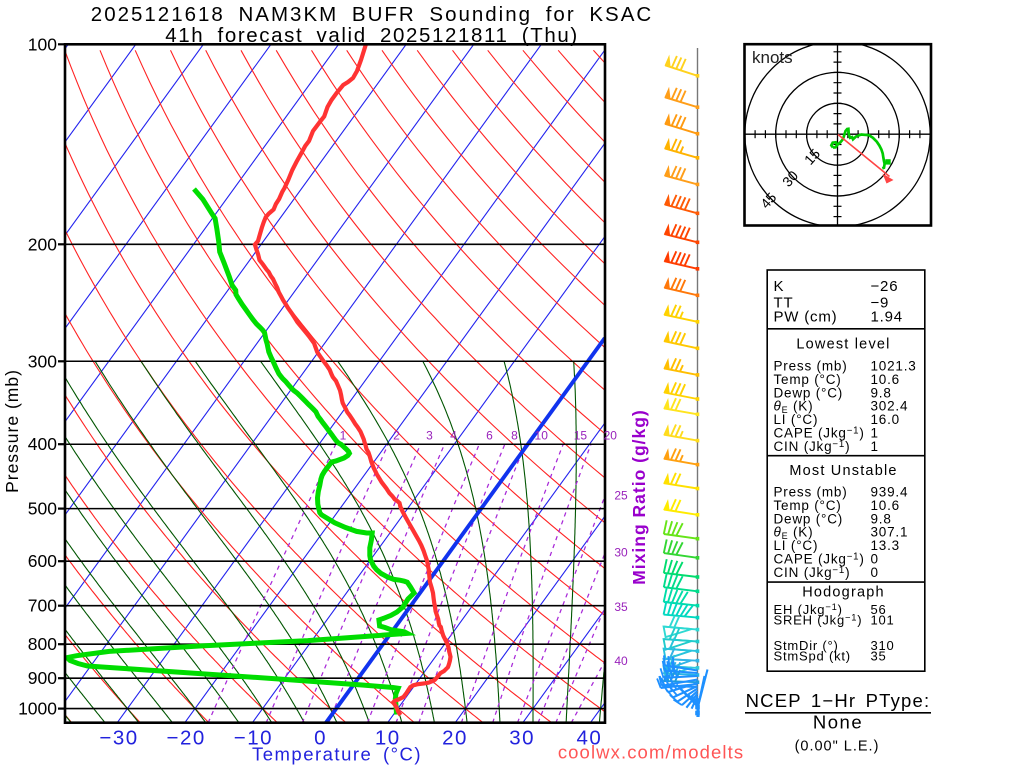 The width and height of the screenshot is (1024, 768). Describe the element at coordinates (843, 345) in the screenshot. I see `svg-text: Lowest level` at that location.